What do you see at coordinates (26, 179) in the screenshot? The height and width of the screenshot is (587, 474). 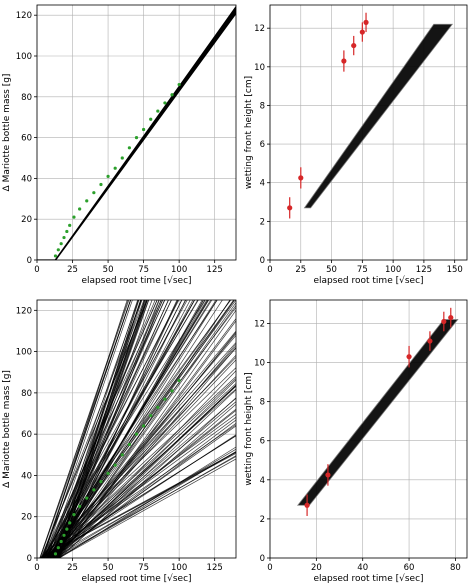 I see `y-tick-label: 40` at bounding box center [26, 179].